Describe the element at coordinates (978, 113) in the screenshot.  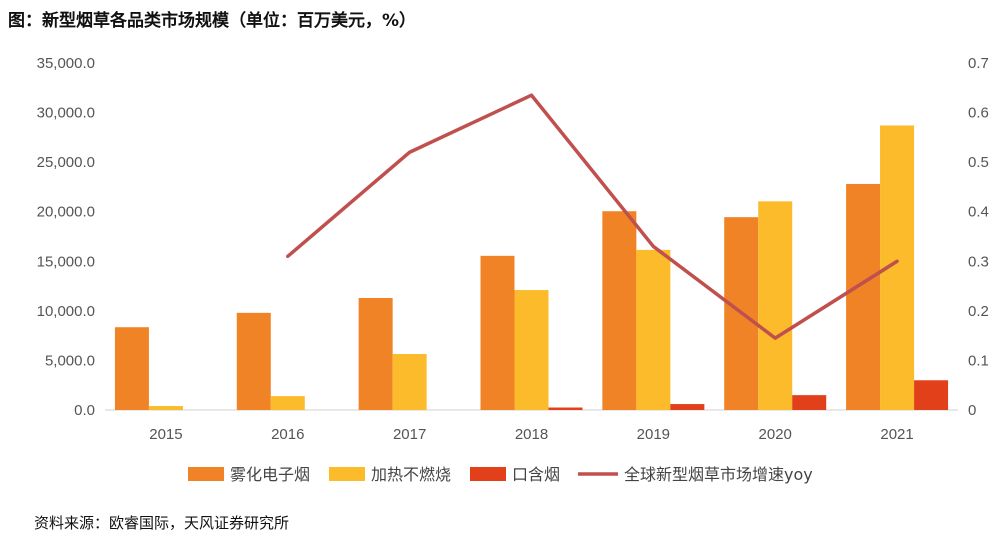
I see `y-right-tick-label: 0.6` at that location.